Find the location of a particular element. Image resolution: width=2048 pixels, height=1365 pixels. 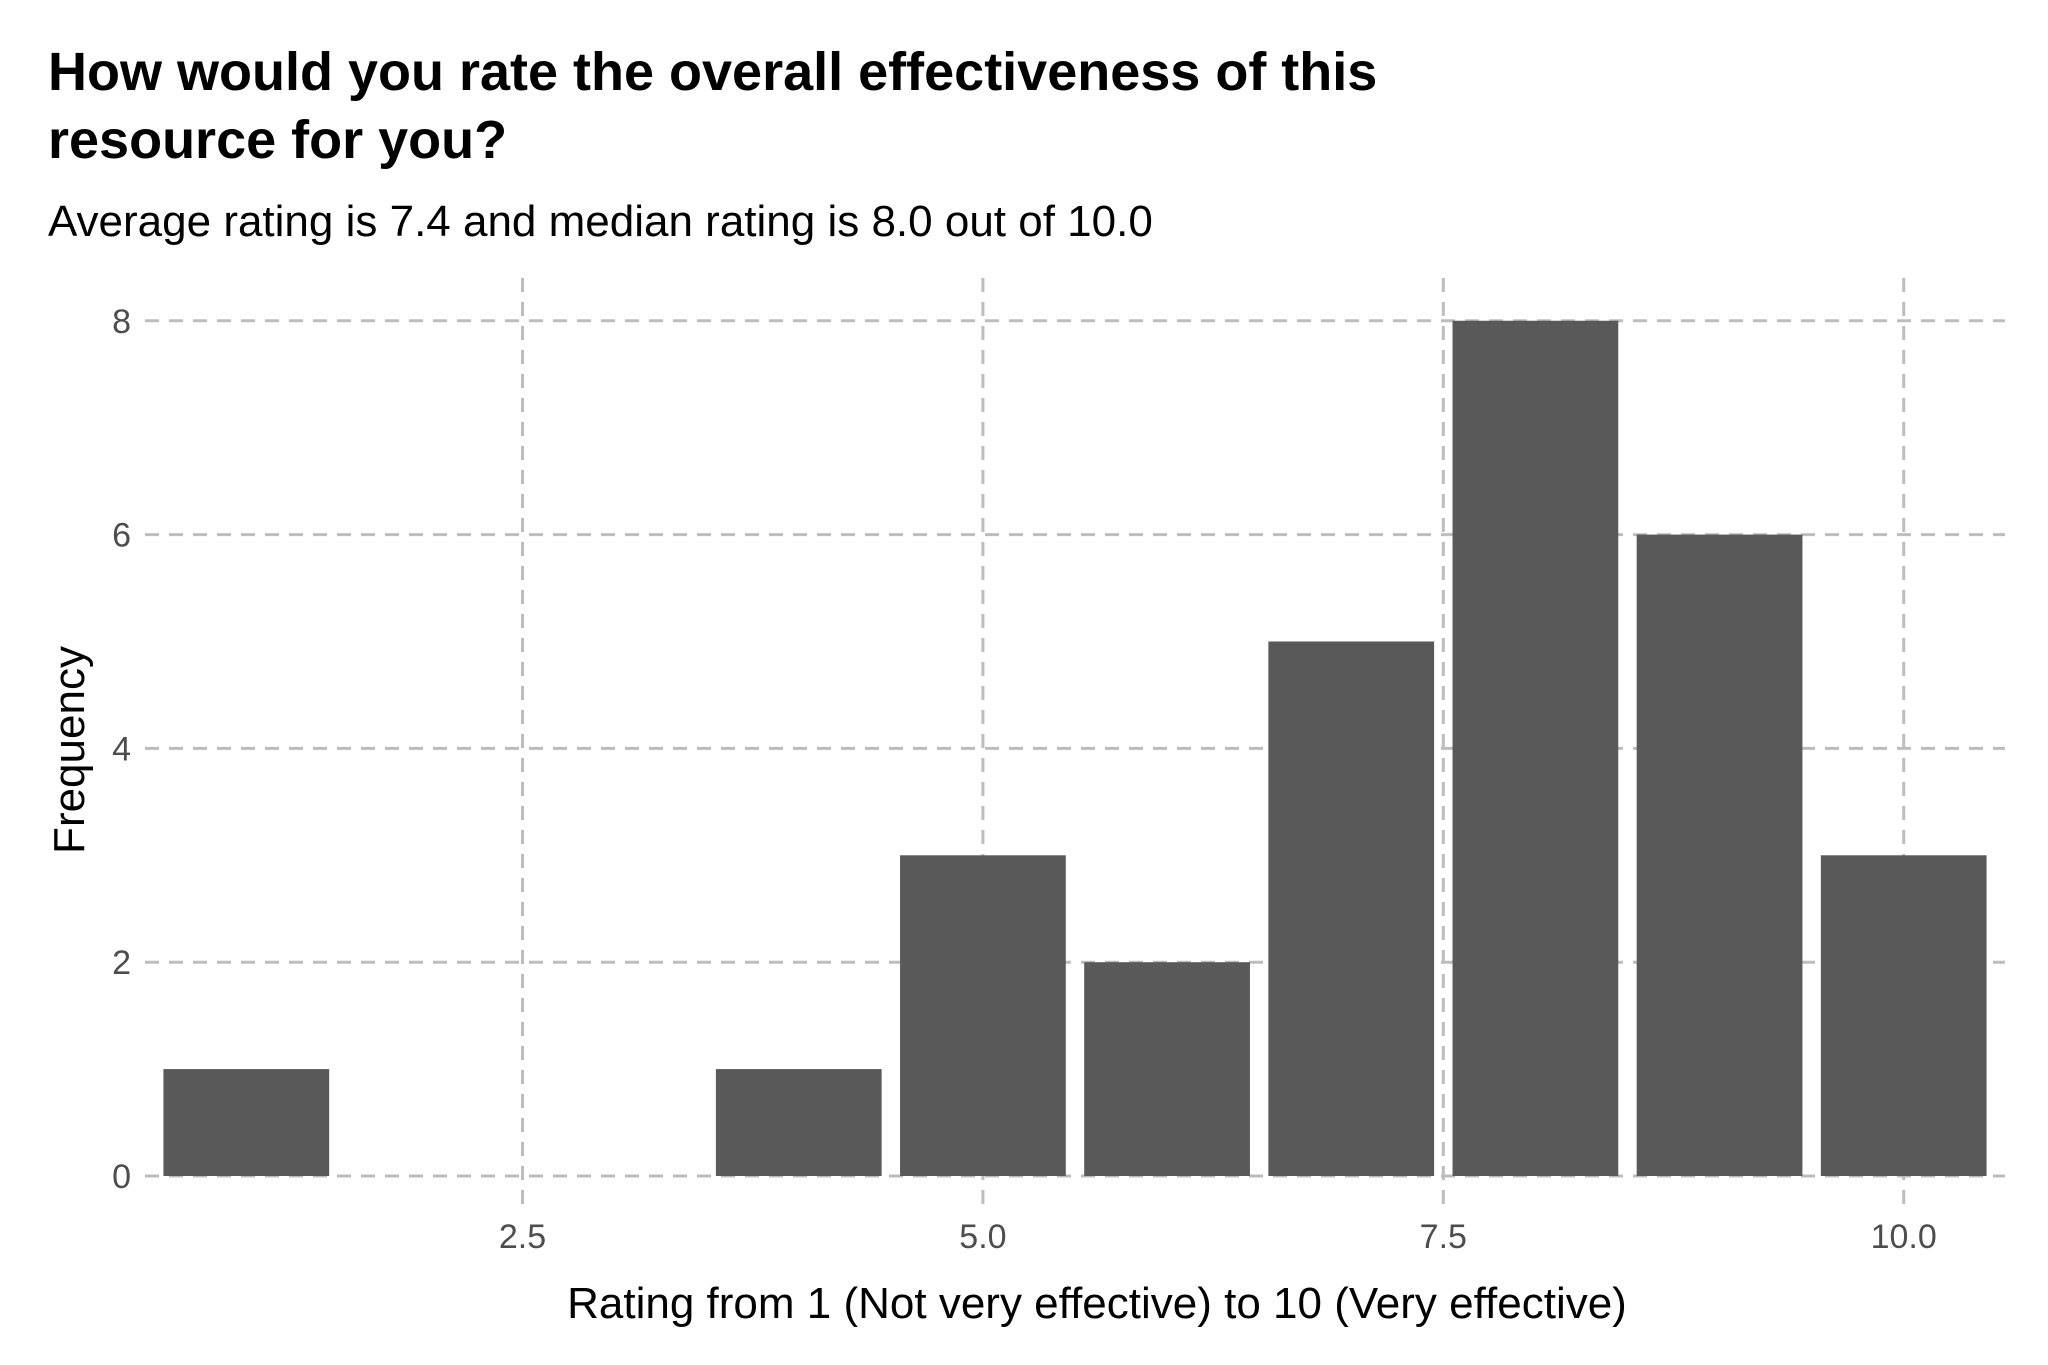

x-tick-label-2: 7.5 is located at coordinates (1443, 1237).